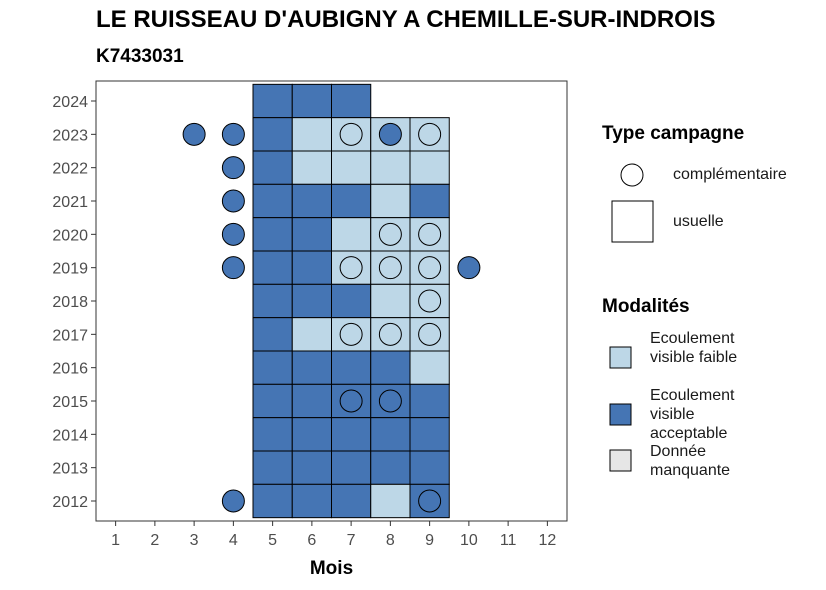 The width and height of the screenshot is (826, 590). What do you see at coordinates (70, 202) in the screenshot?
I see `y-tick-label: 2021` at bounding box center [70, 202].